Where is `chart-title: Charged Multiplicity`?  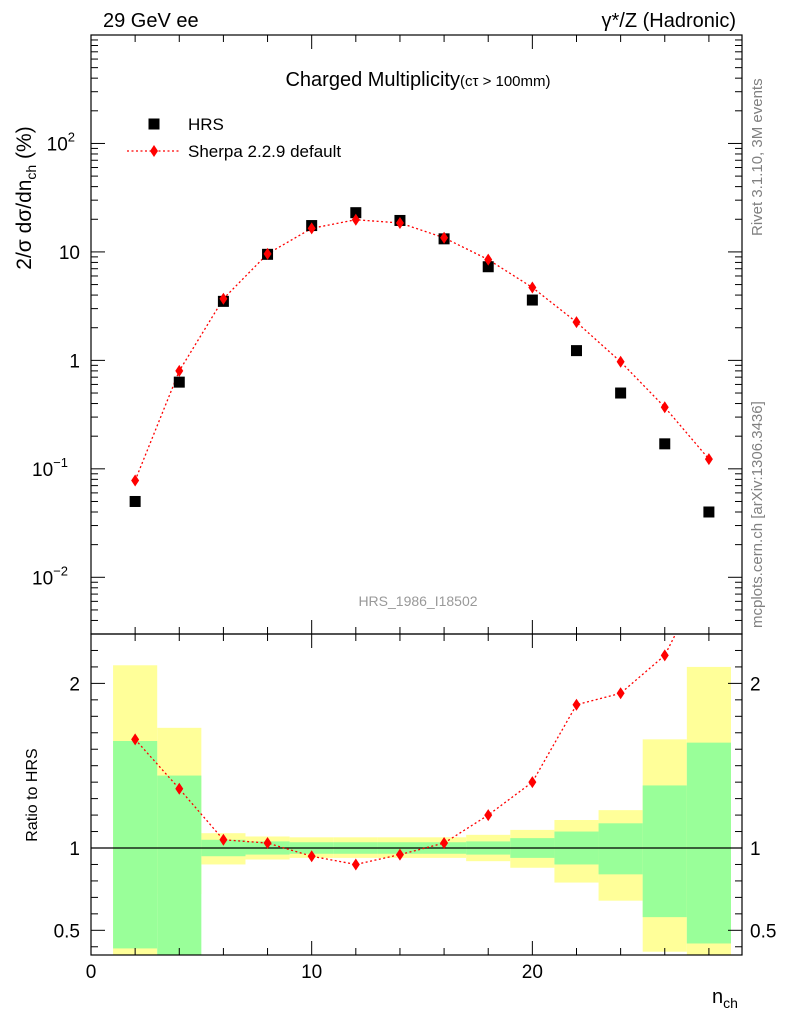 chart-title: Charged Multiplicity is located at coordinates (372, 80).